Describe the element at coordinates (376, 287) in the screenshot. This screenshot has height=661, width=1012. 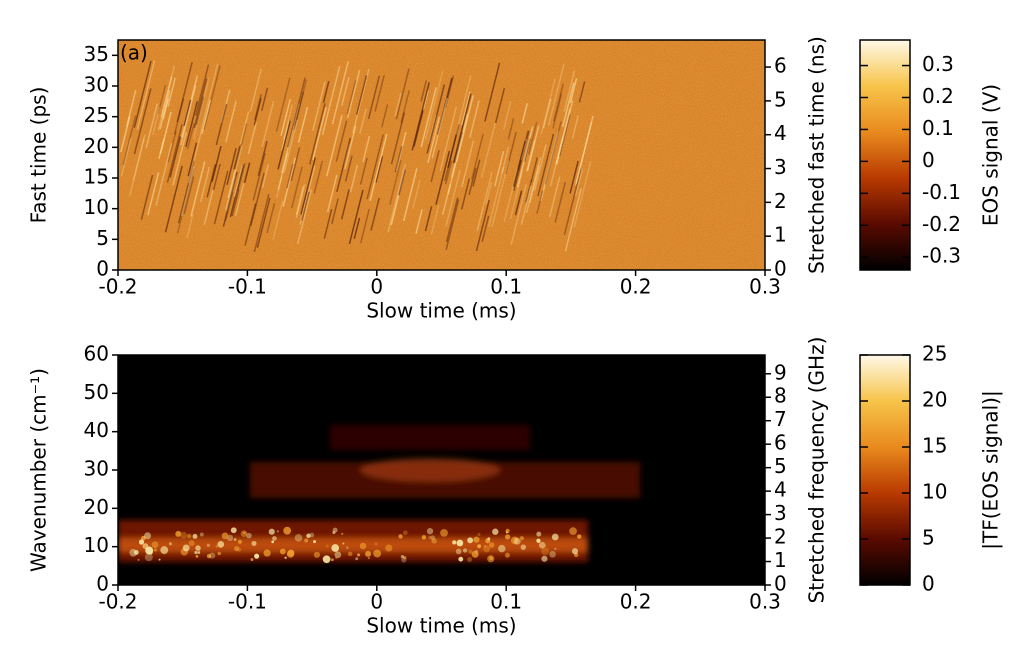
I see `x-tick-label: 0` at that location.